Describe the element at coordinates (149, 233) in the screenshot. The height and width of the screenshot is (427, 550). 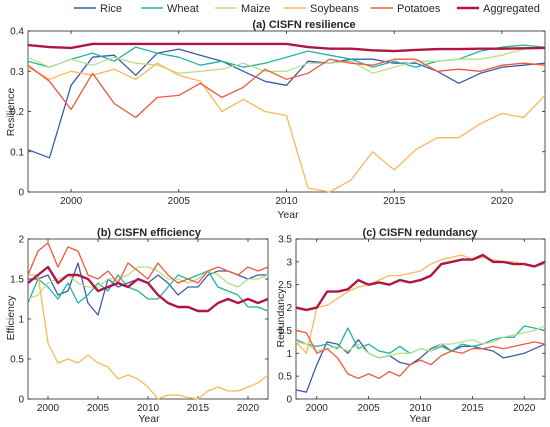
I see `panel-title-efficiency: (b) CISFN efficiency` at that location.